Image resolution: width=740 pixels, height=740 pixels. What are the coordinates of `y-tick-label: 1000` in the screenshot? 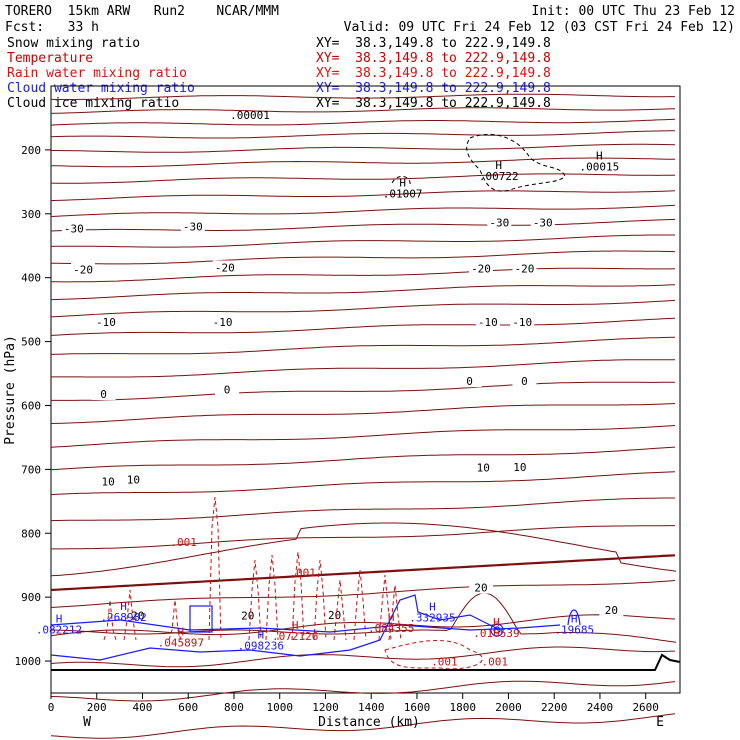 It's located at (28, 661).